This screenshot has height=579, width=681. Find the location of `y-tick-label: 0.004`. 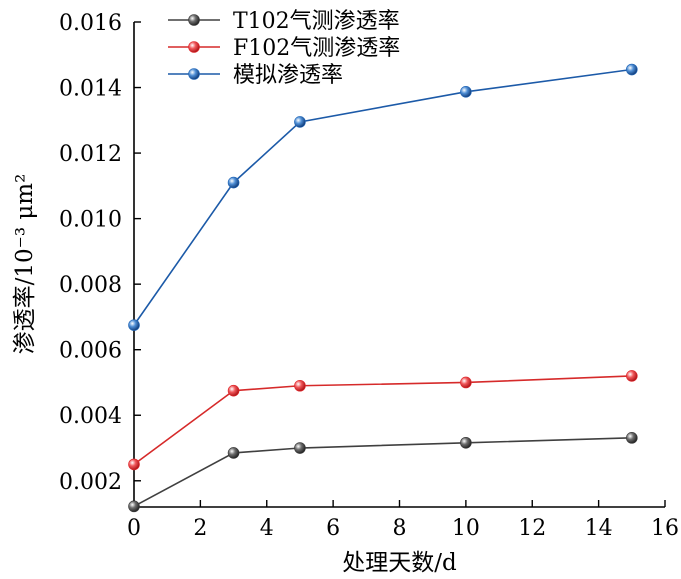

y-tick-label: 0.004 is located at coordinates (90, 416).